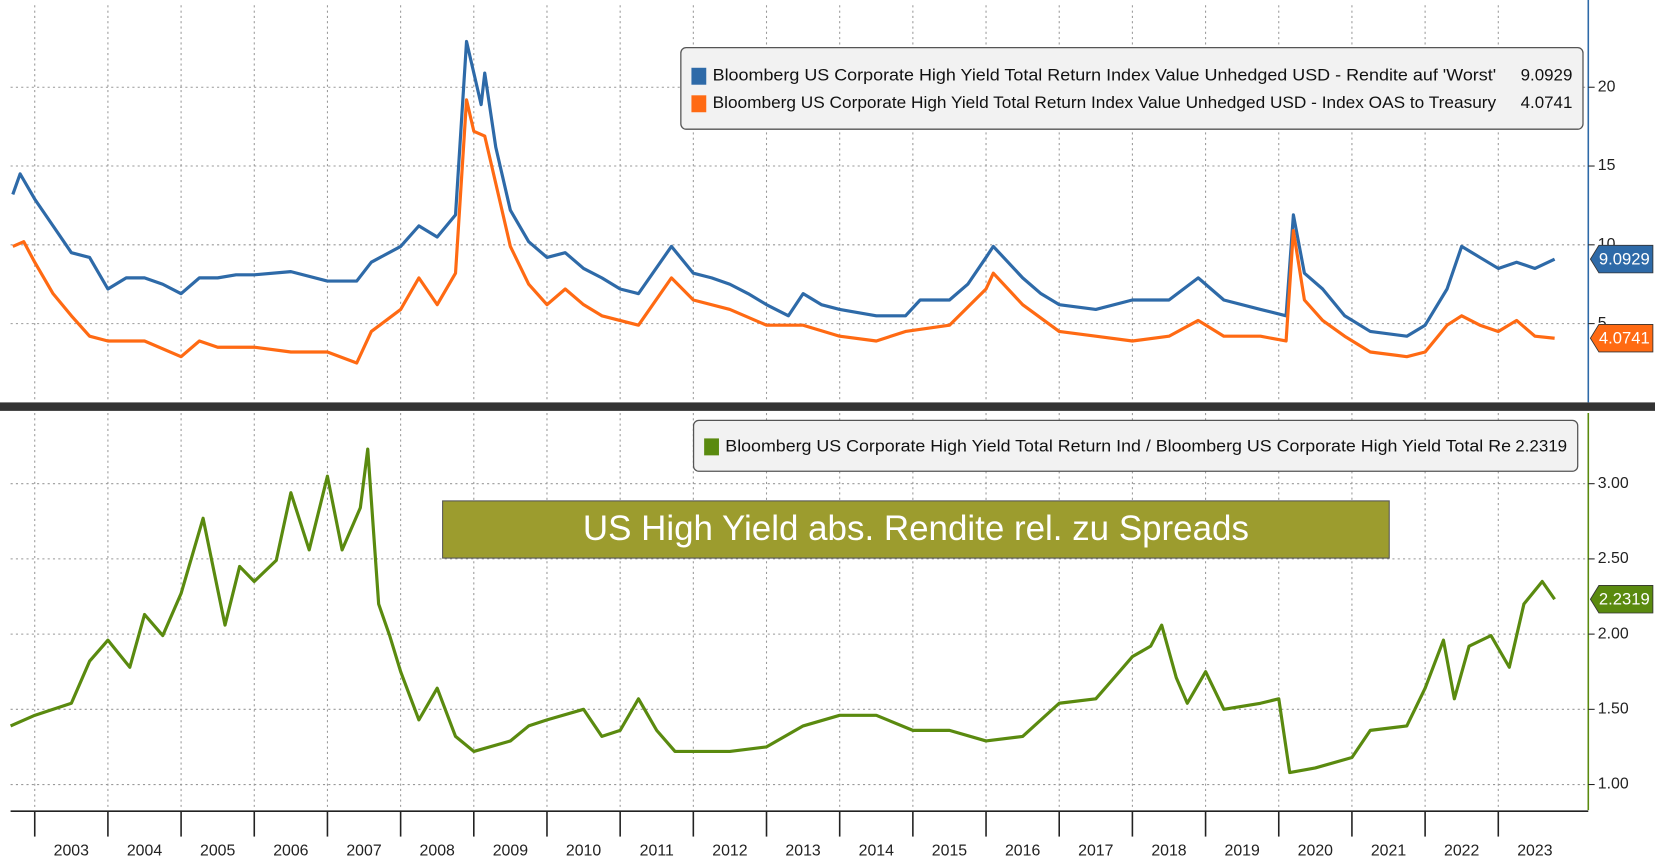  I want to click on legend-value: 9.0929, so click(1547, 75).